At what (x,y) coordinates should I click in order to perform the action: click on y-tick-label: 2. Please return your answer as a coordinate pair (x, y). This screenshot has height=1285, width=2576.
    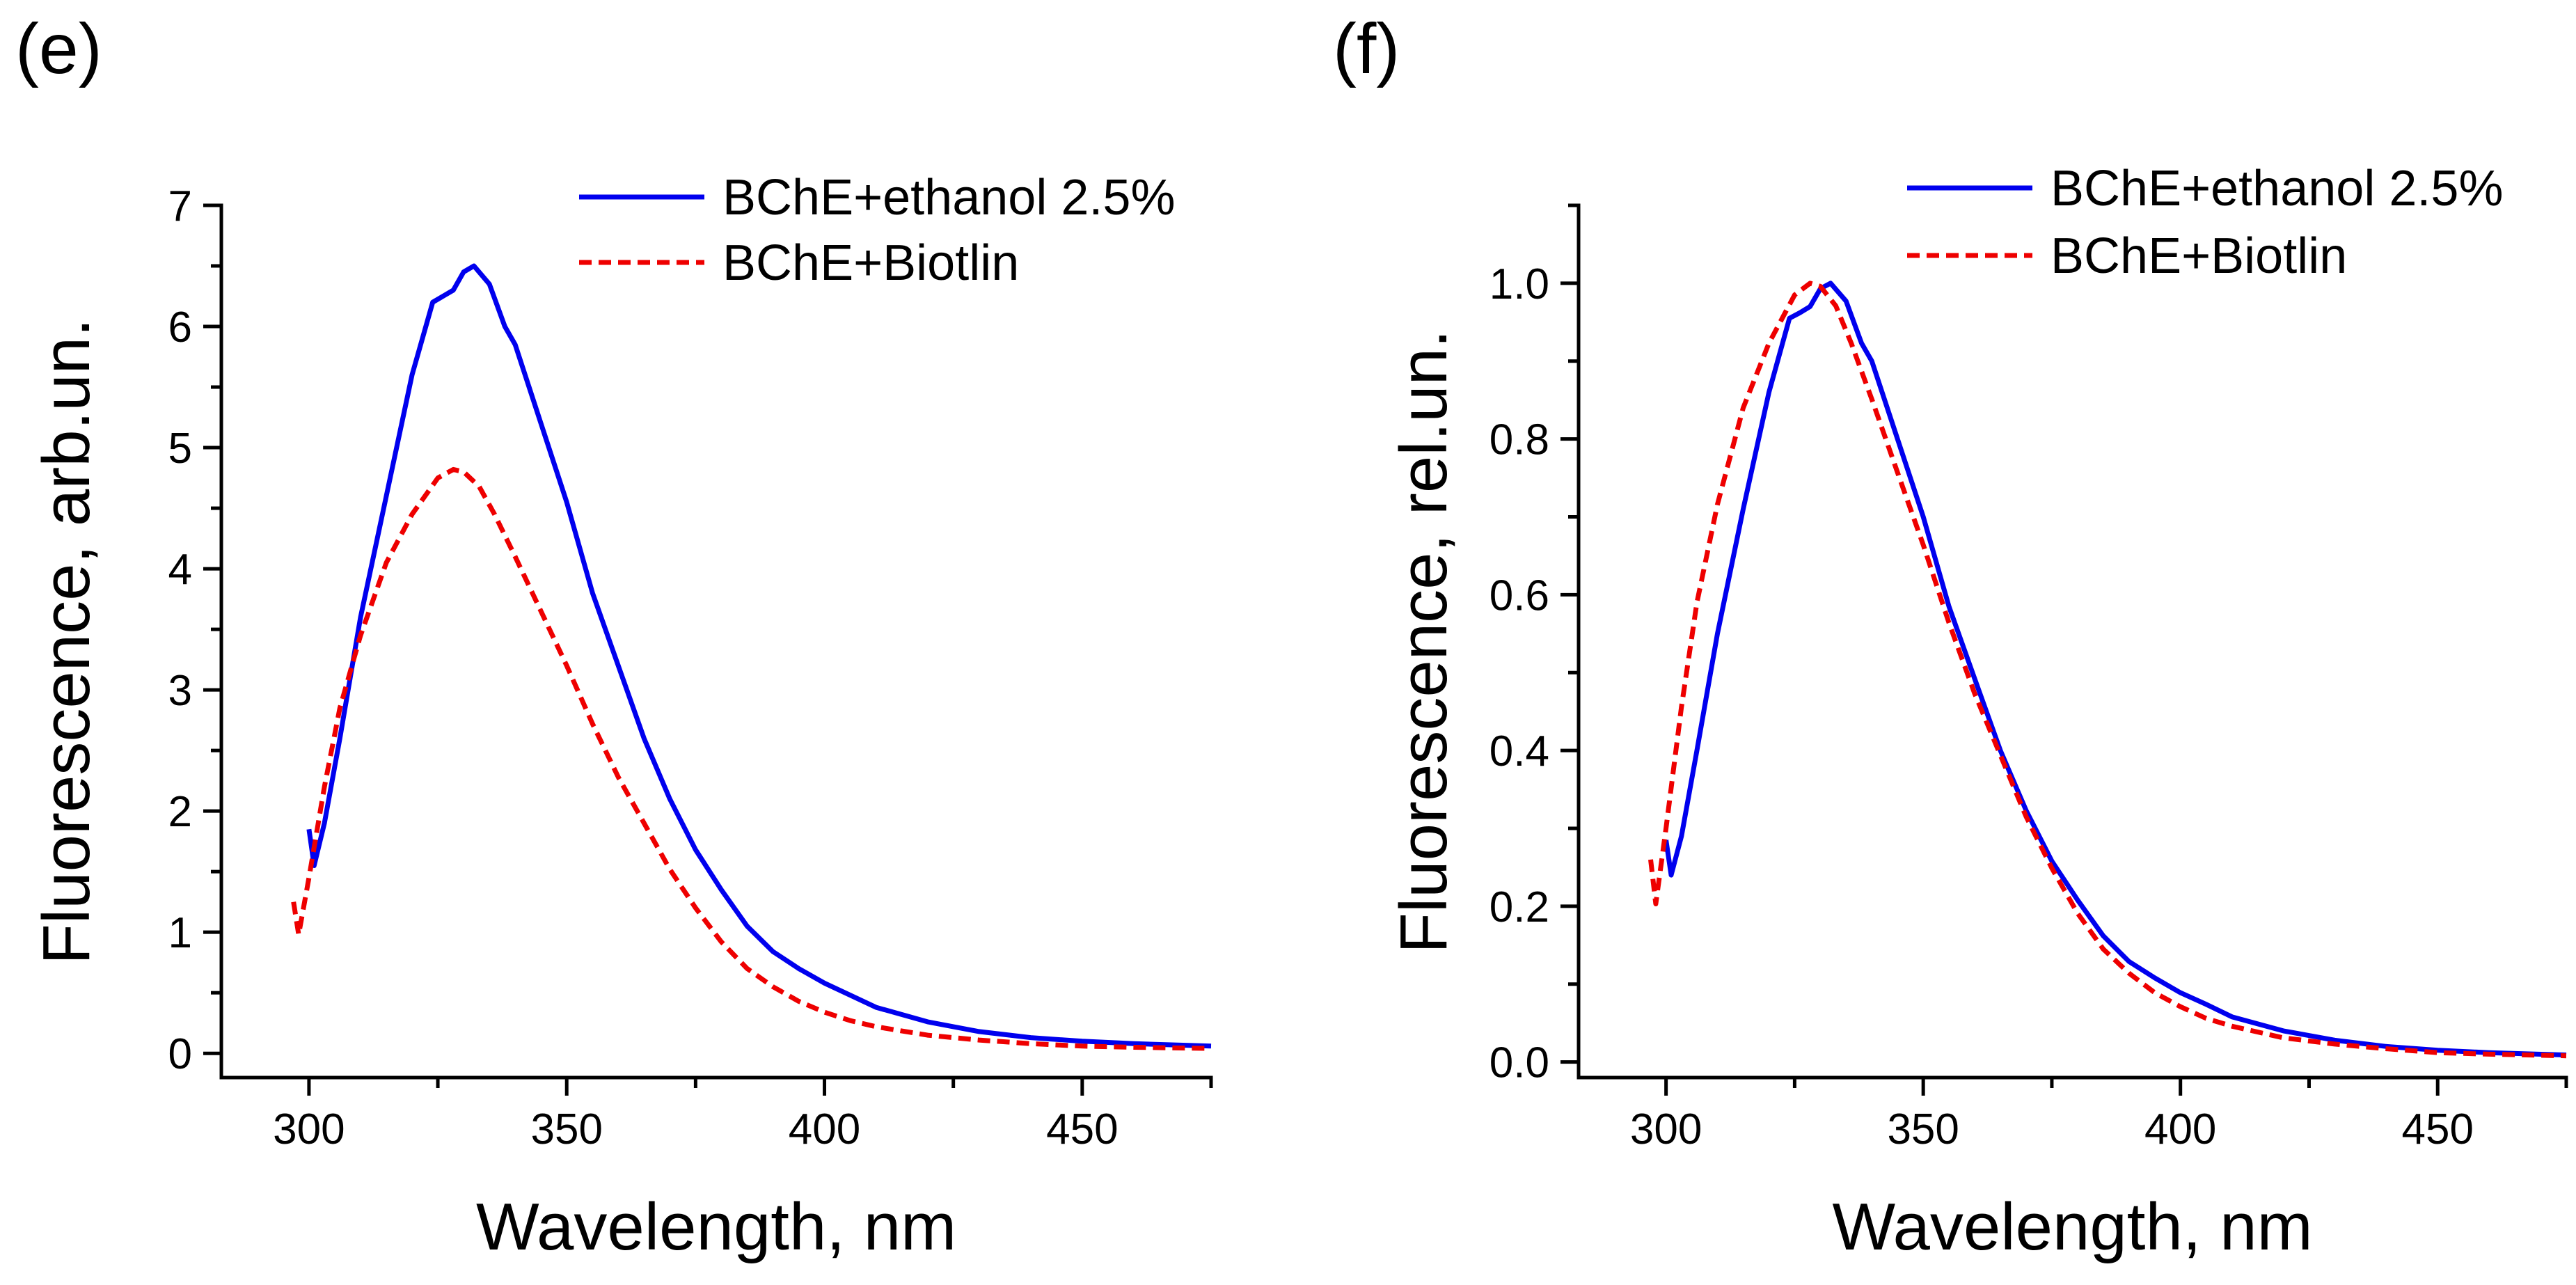
    Looking at the image, I should click on (180, 812).